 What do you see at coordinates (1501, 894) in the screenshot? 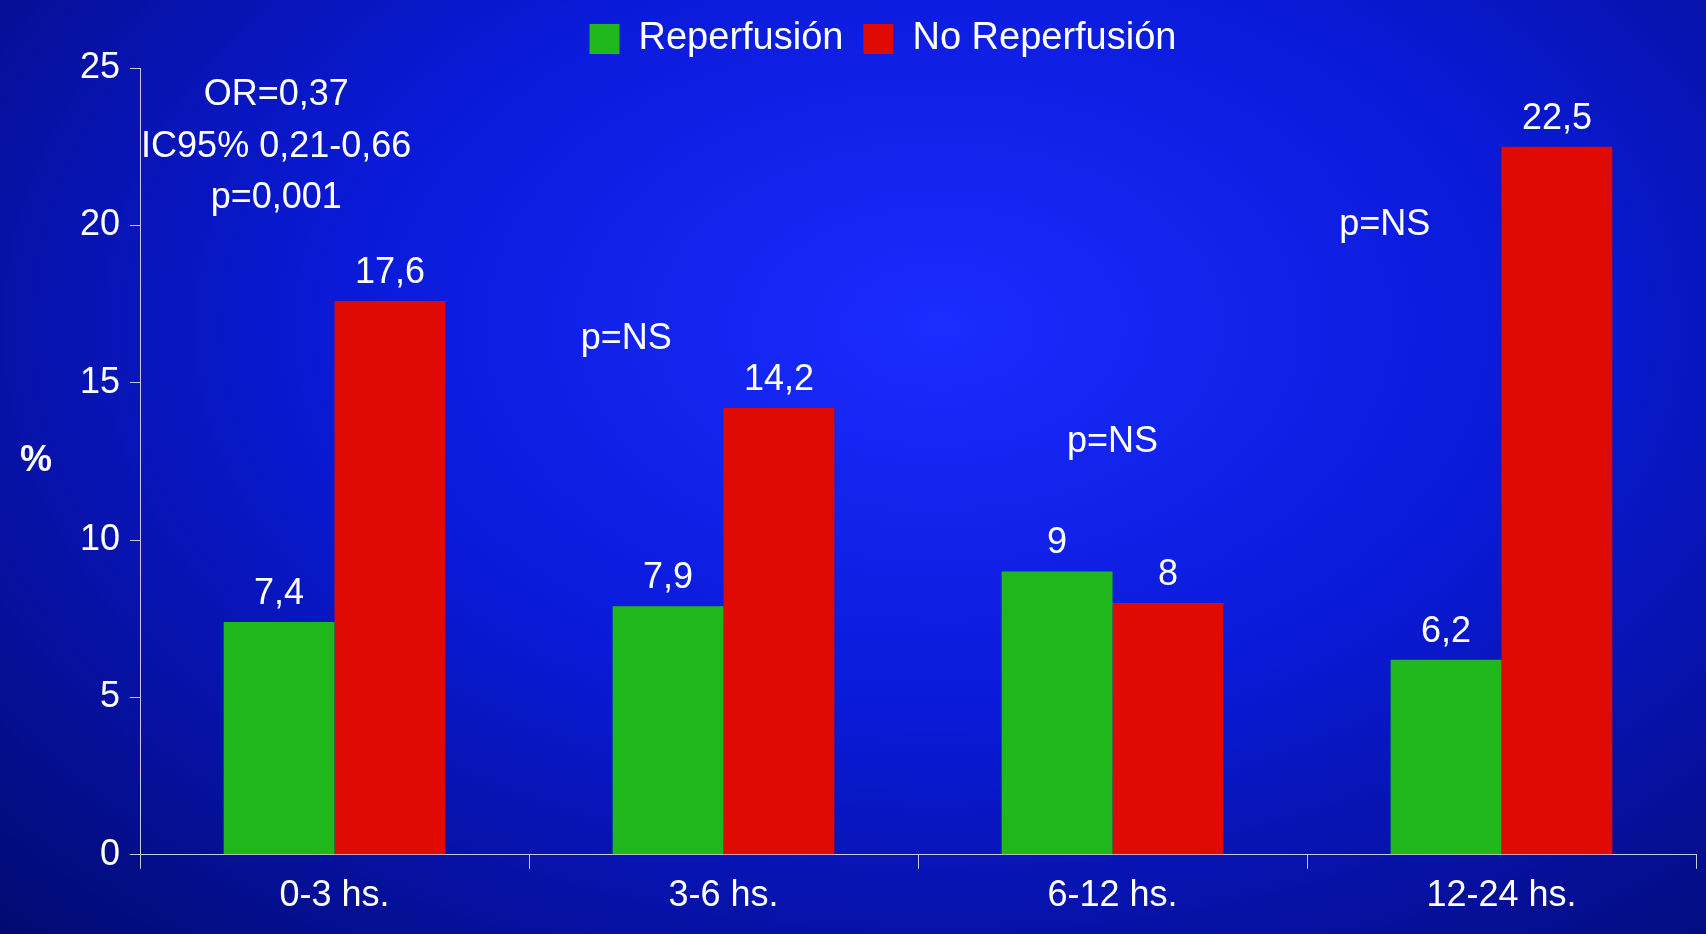
I see `x-tick-label: 12-24 hs.` at bounding box center [1501, 894].